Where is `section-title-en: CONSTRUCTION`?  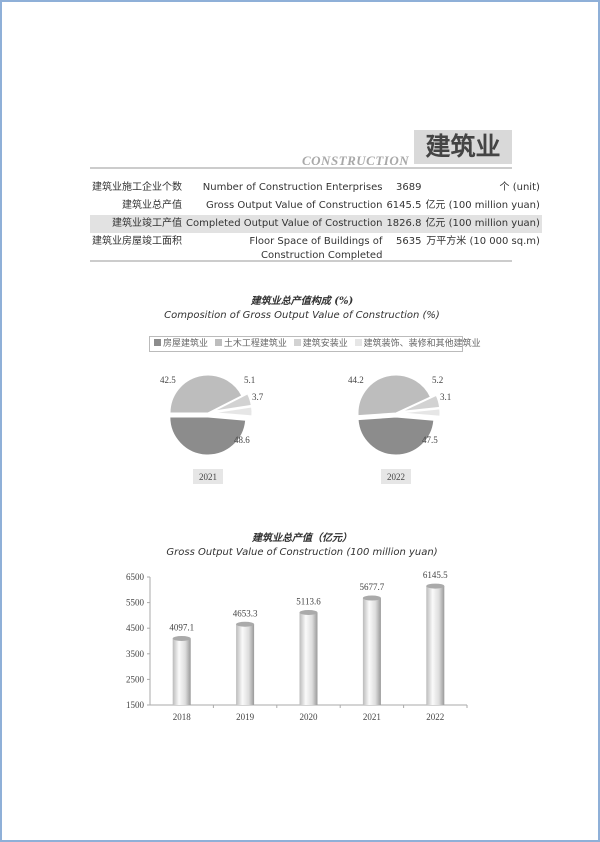
section-title-en: CONSTRUCTION is located at coordinates (356, 160).